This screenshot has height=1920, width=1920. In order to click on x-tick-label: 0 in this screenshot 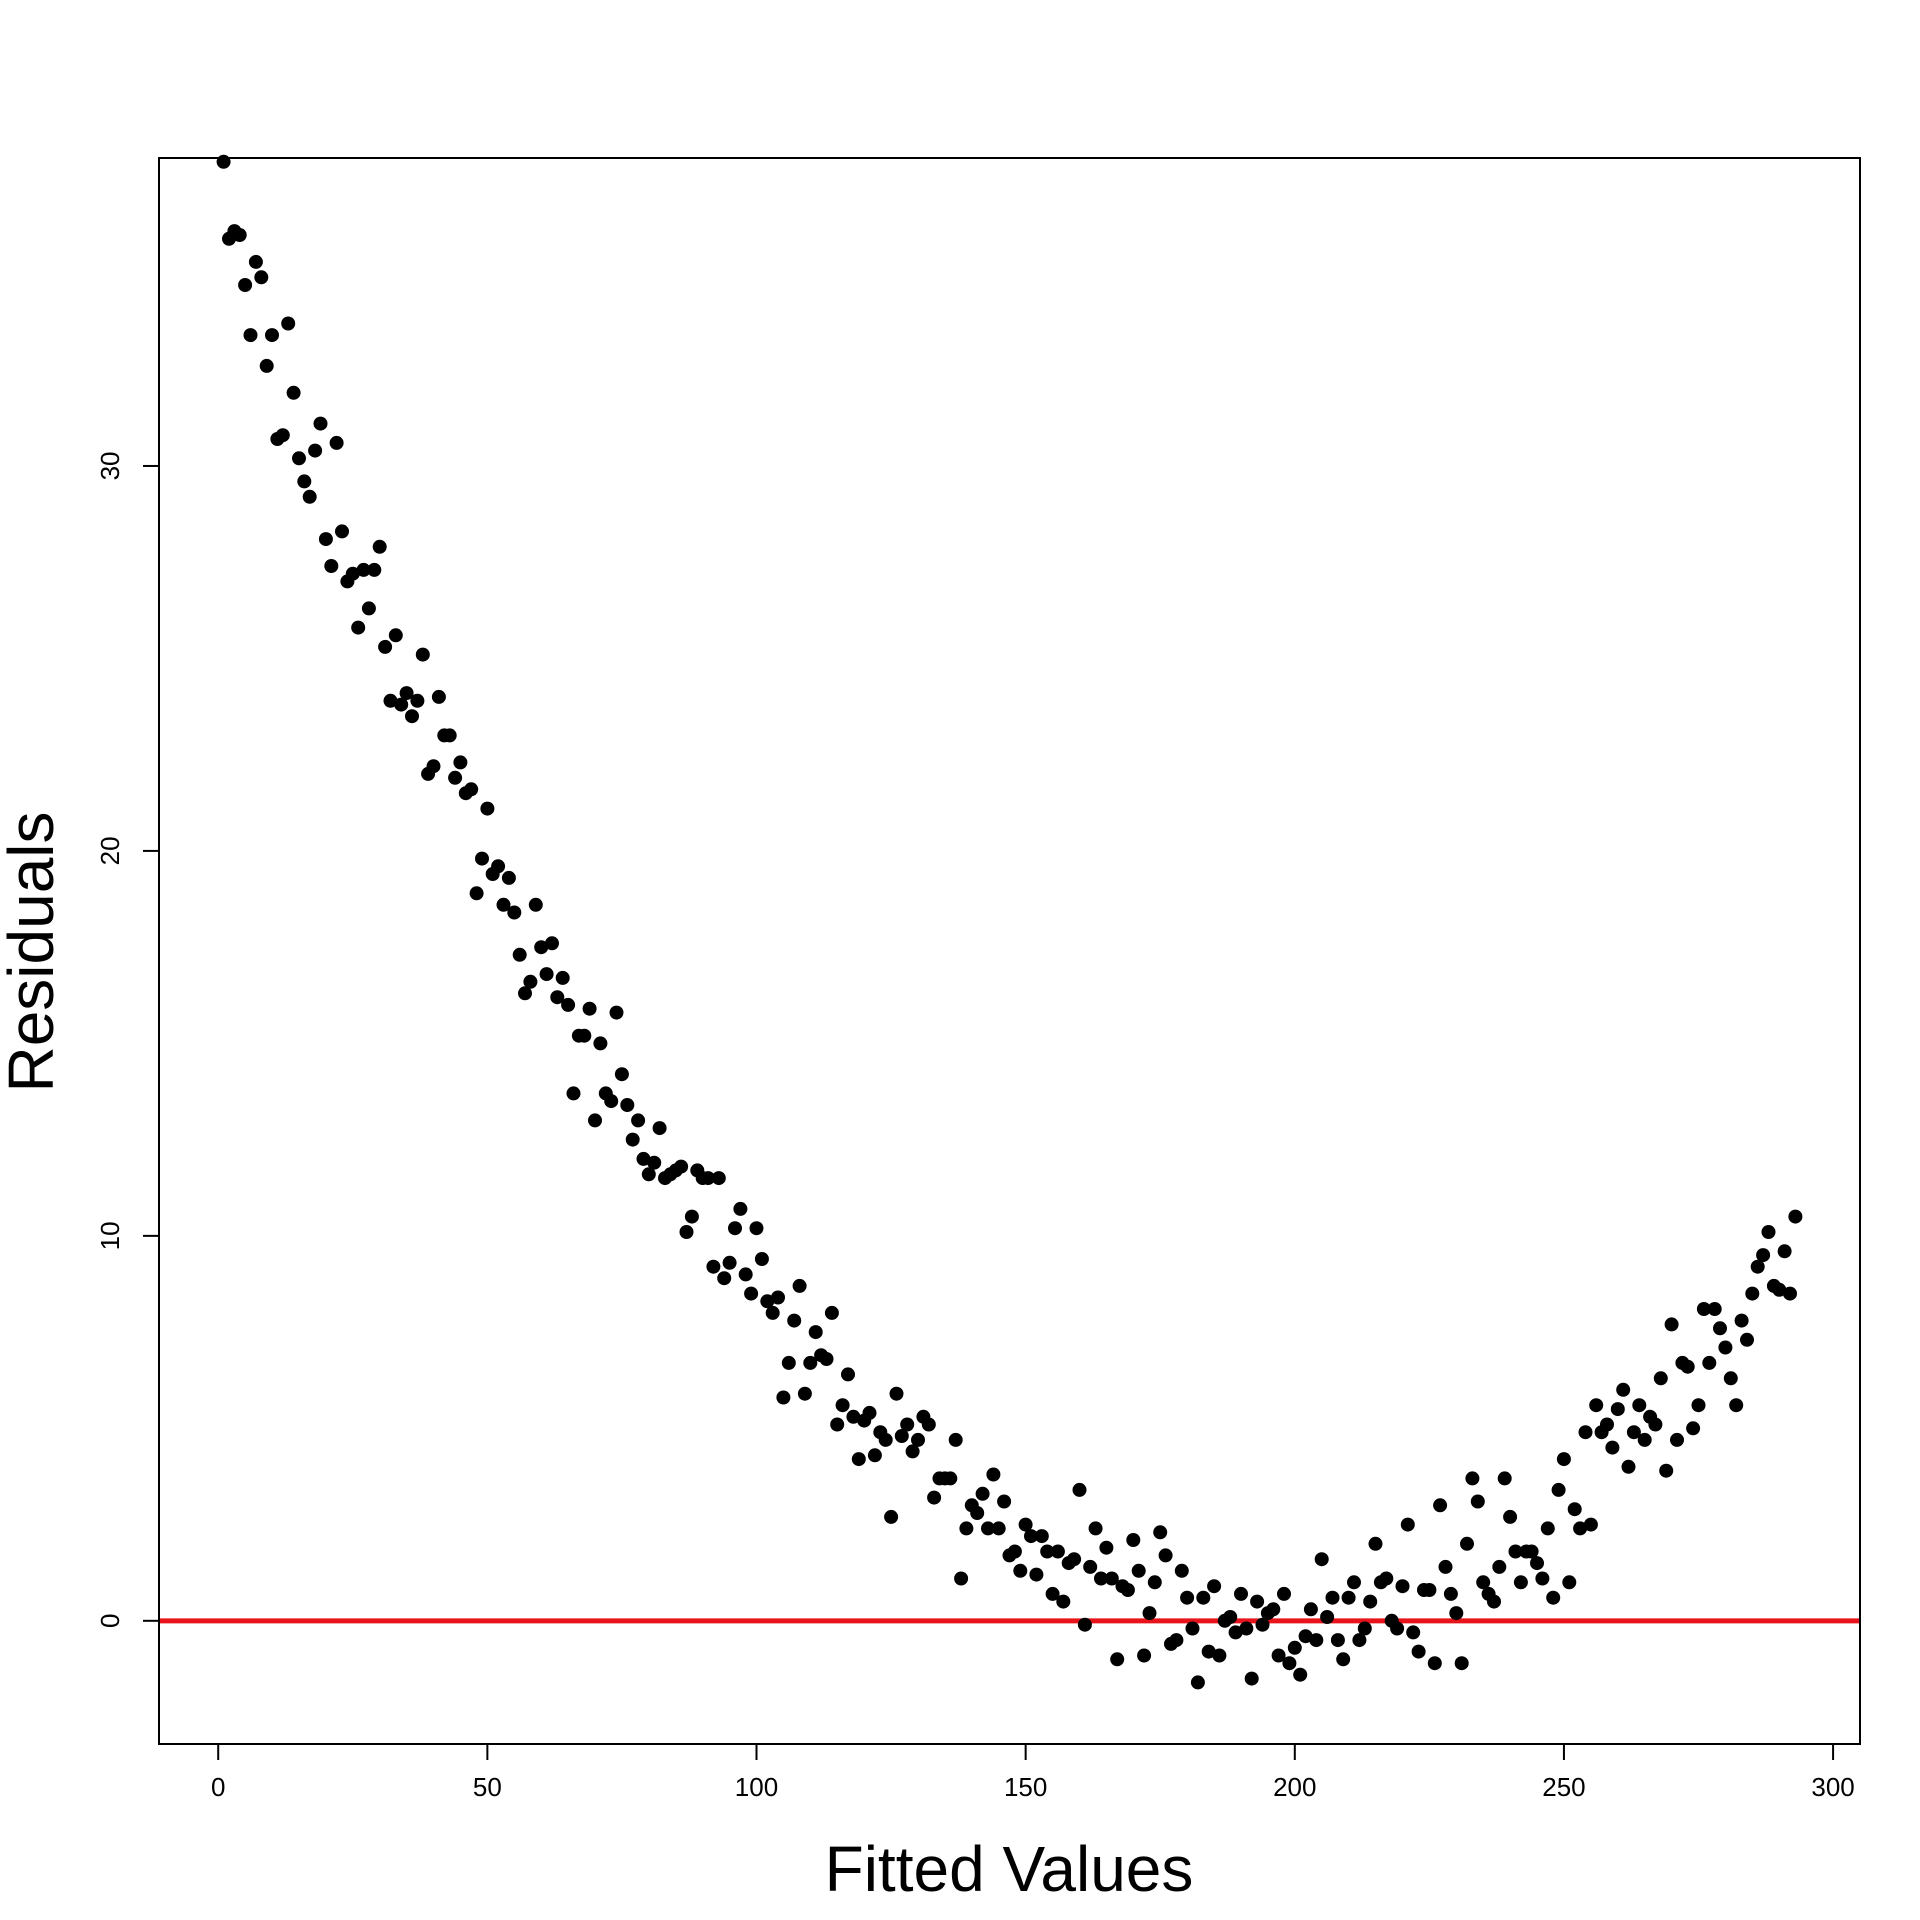, I will do `click(218, 1787)`.